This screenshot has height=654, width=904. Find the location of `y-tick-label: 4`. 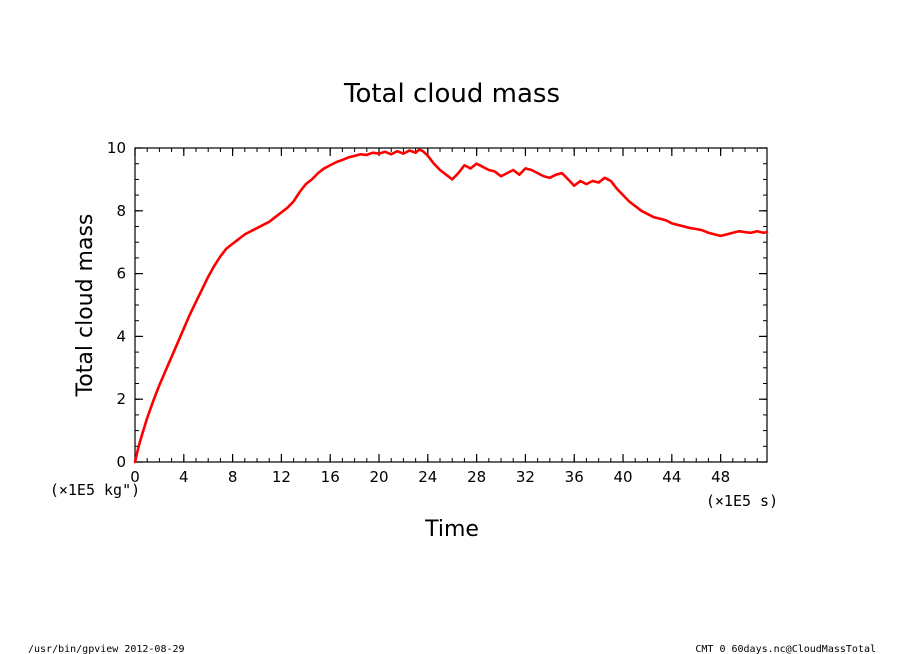

y-tick-label: 4 is located at coordinates (121, 336).